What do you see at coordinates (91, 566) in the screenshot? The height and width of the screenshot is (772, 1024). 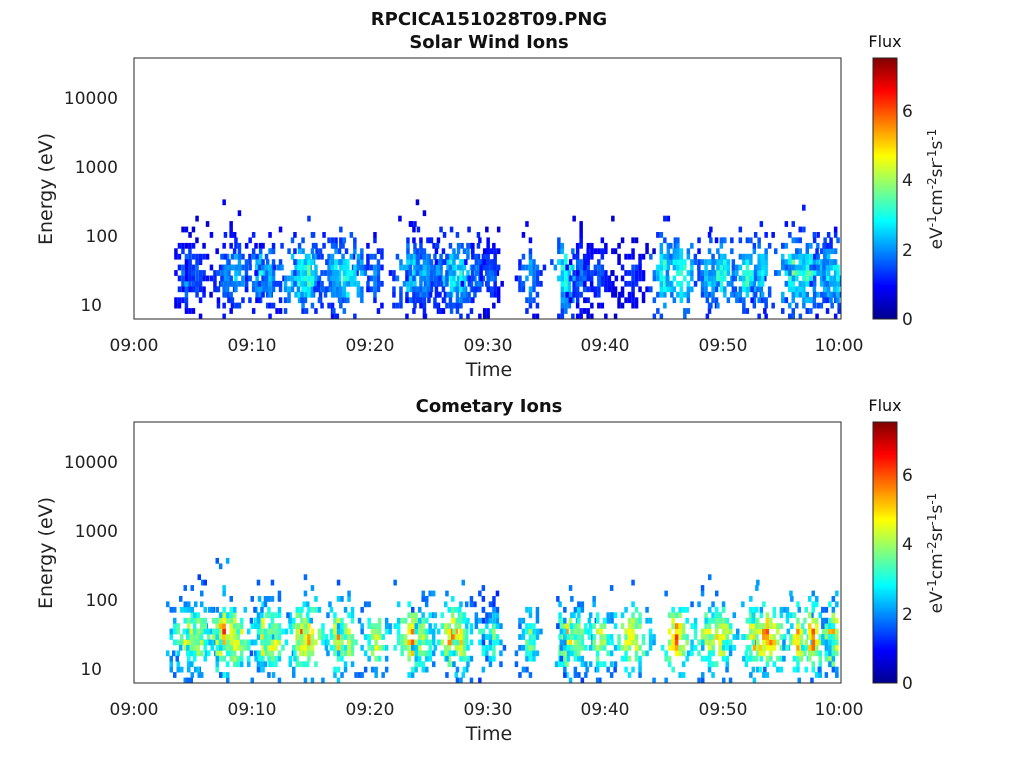 I see `y-axis-ticks: 10 100 1000 10000` at bounding box center [91, 566].